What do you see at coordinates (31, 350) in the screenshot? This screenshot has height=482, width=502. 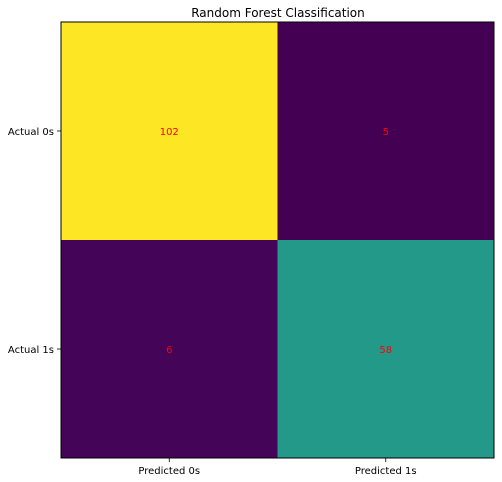 I see `y-tick-label: Actual 1s` at bounding box center [31, 350].